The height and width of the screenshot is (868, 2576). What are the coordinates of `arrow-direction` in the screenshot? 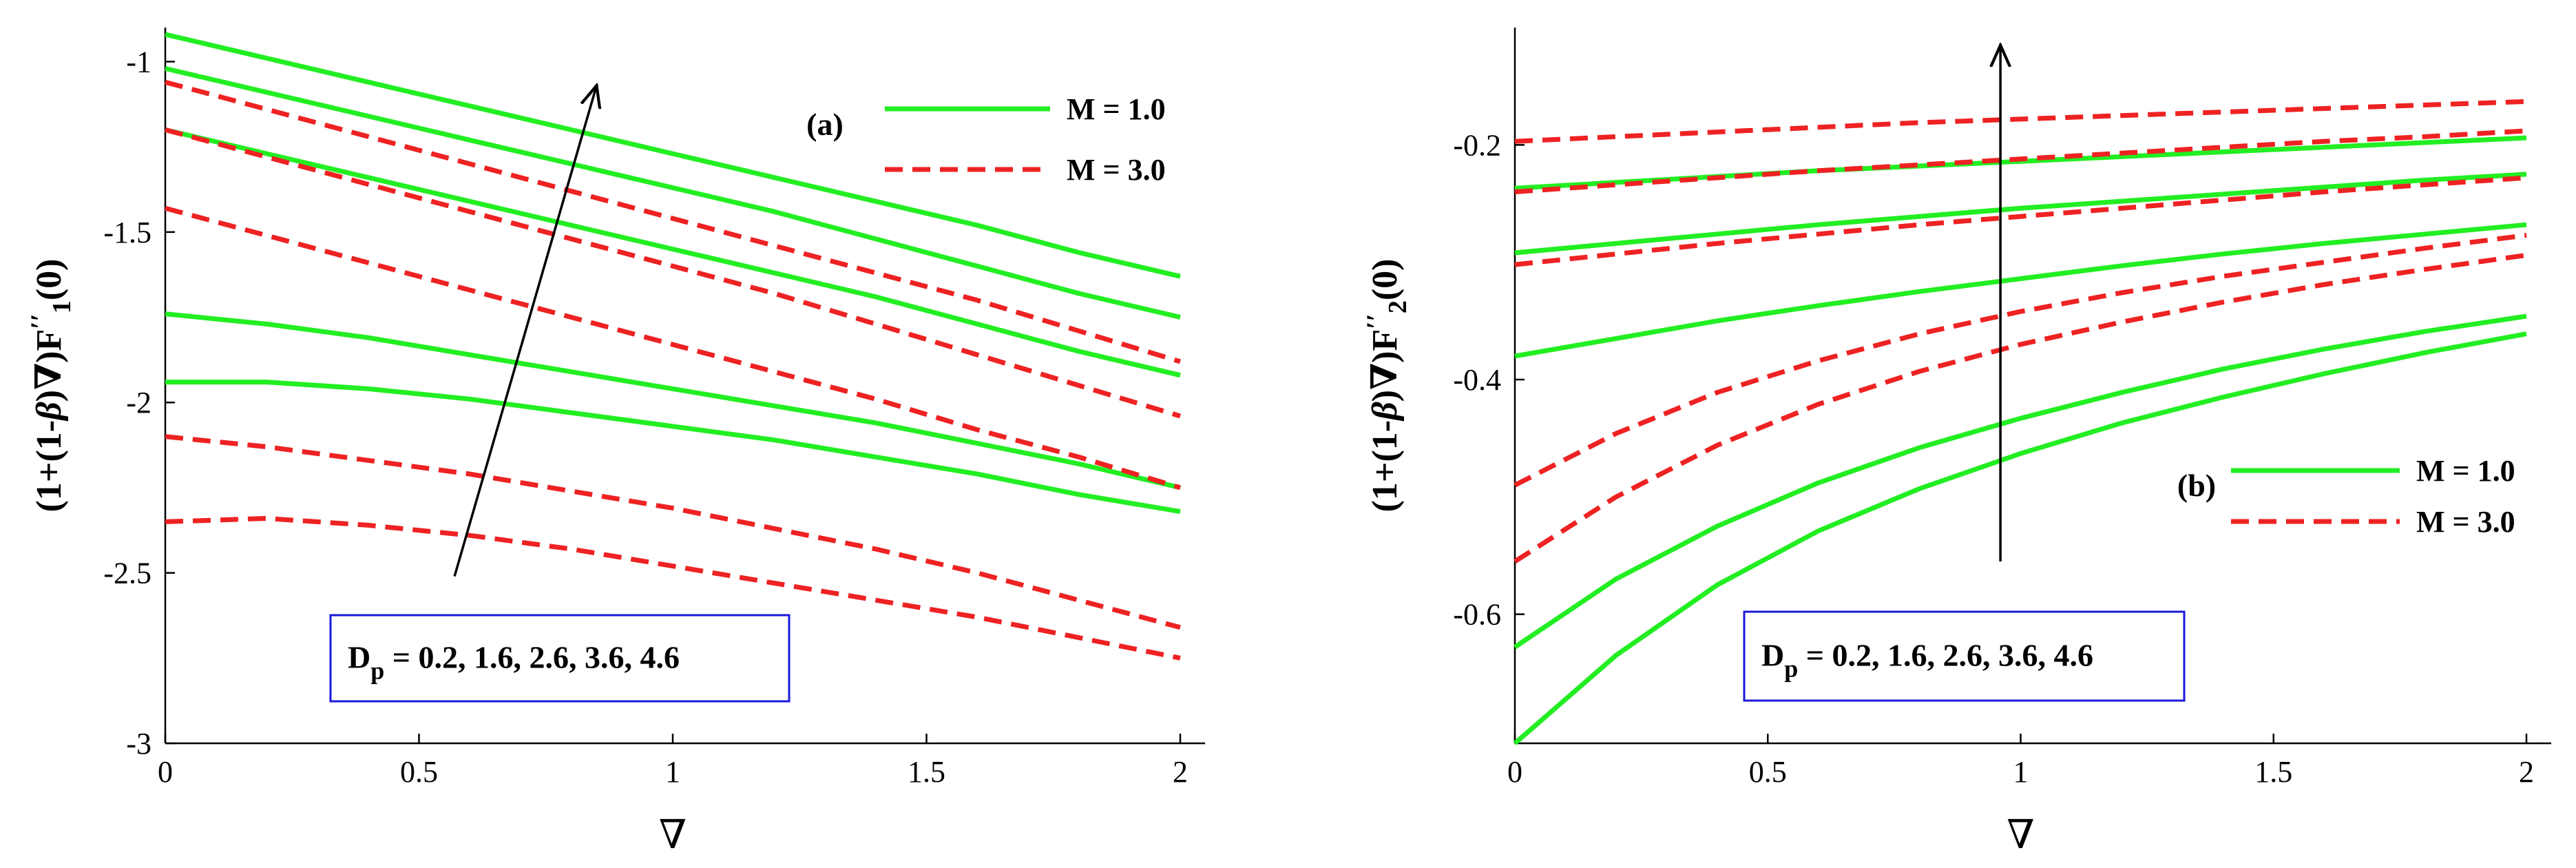 It's located at (524, 331).